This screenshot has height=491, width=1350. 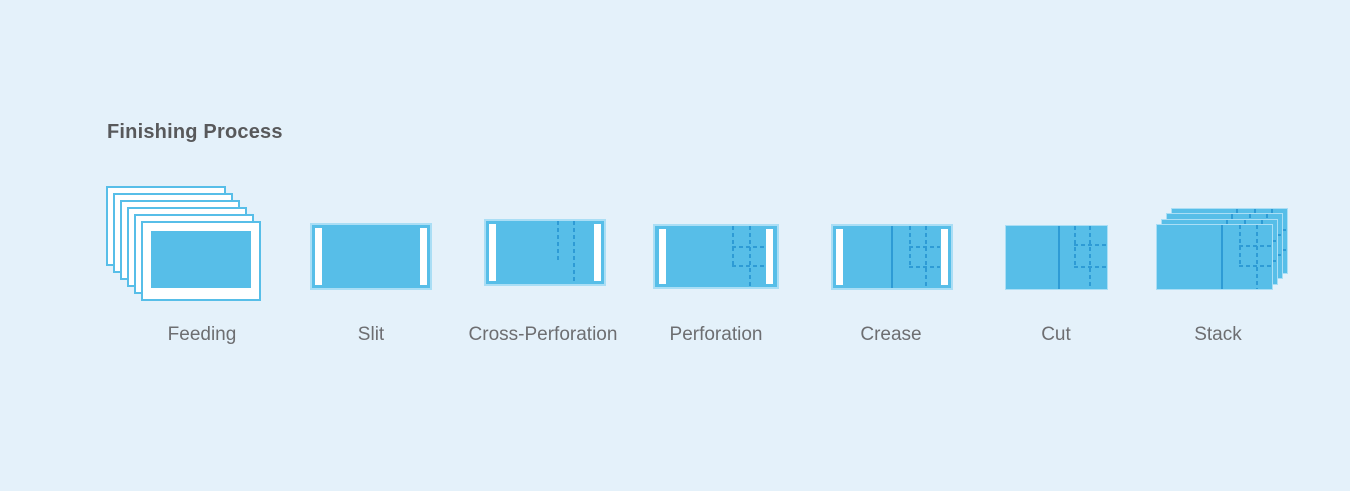 What do you see at coordinates (716, 256) in the screenshot?
I see `perforation-icon` at bounding box center [716, 256].